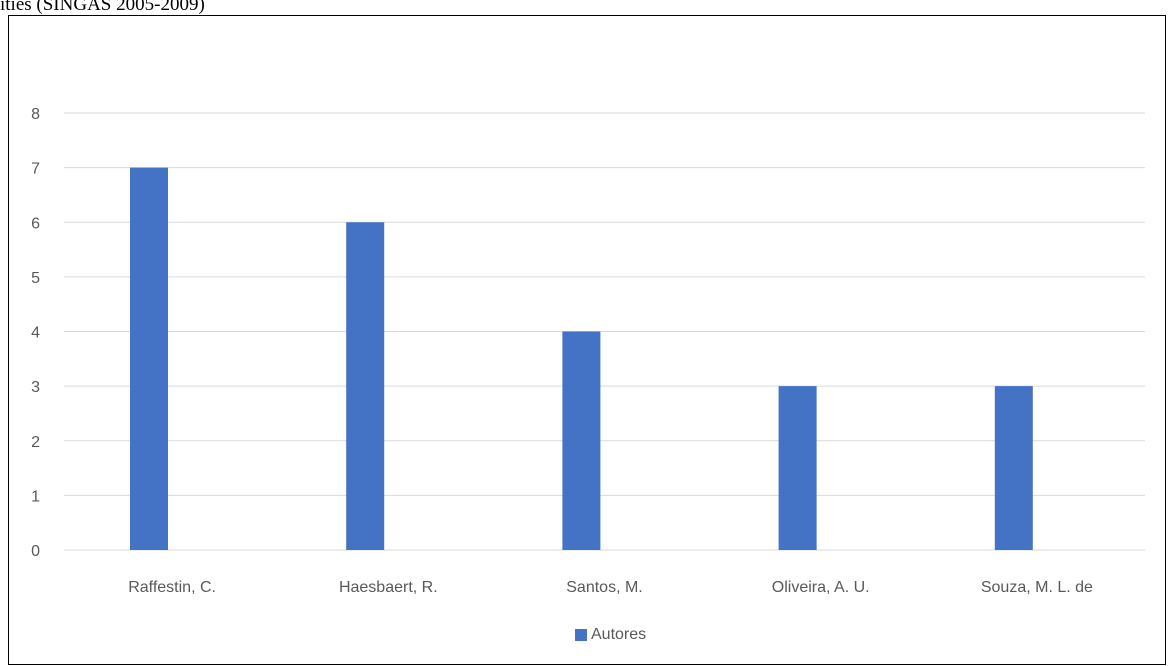 The height and width of the screenshot is (666, 1168). What do you see at coordinates (388, 587) in the screenshot?
I see `x-tick-label: Haesbaert, R.` at bounding box center [388, 587].